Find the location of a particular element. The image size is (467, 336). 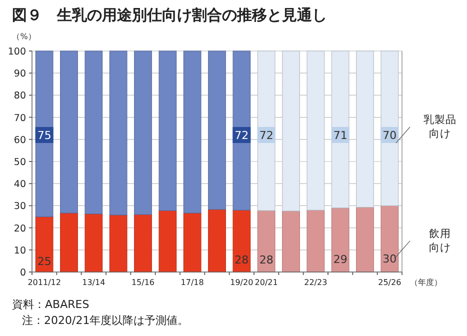

text: 資料：ABARES is located at coordinates (51, 304).